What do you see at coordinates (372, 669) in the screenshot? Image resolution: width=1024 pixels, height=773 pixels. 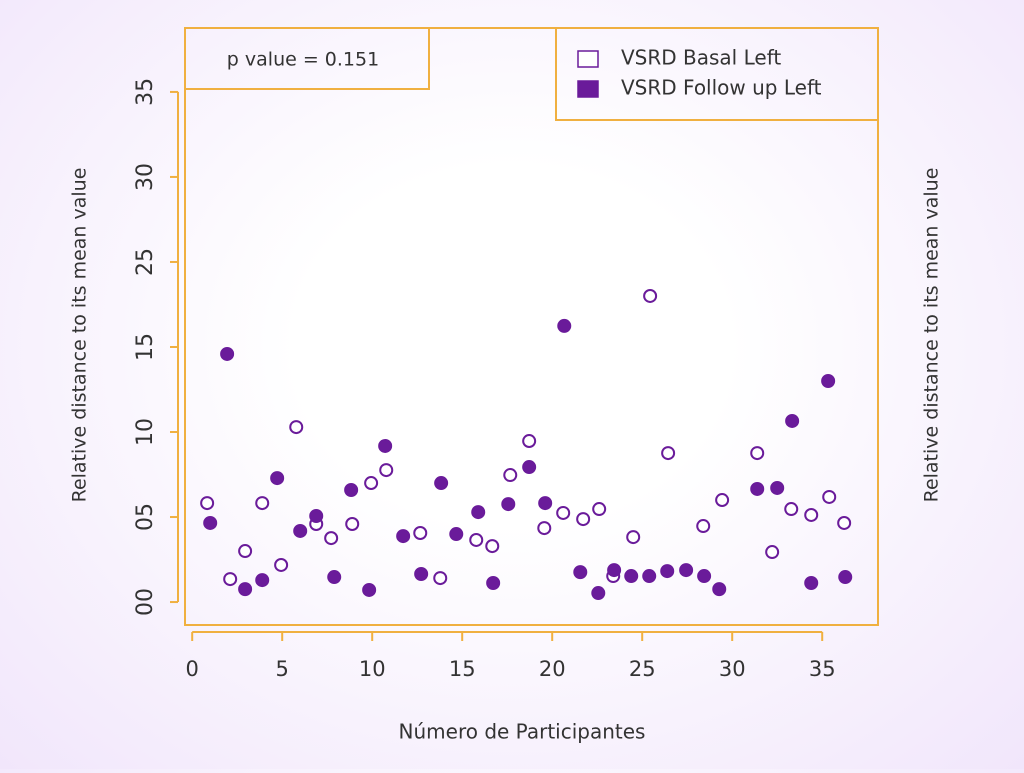 I see `x-tick-label: 10` at bounding box center [372, 669].